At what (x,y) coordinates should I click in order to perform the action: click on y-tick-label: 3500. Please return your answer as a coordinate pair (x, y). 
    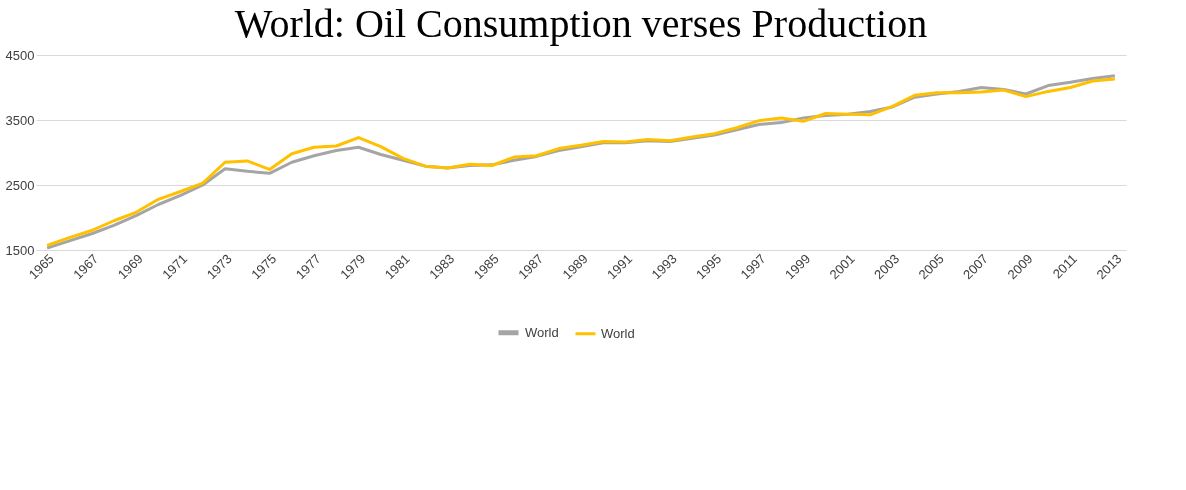
    Looking at the image, I should click on (20, 120).